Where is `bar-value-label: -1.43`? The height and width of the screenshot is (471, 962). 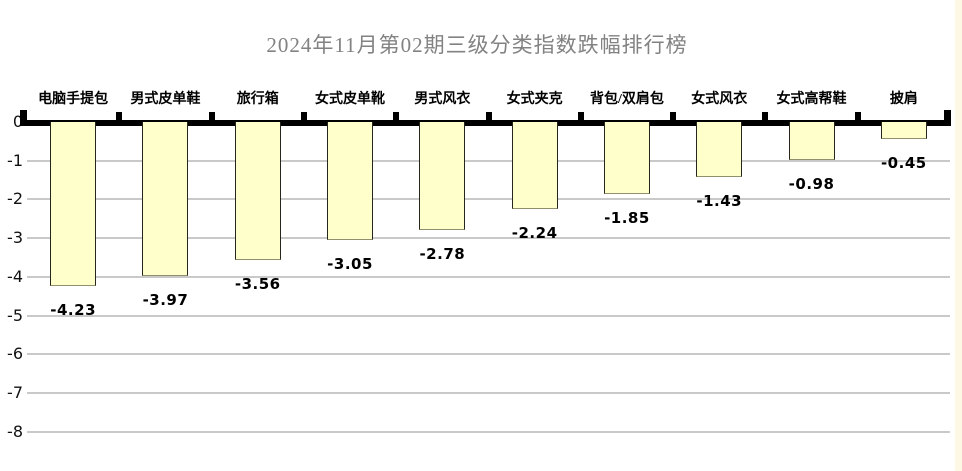 bar-value-label: -1.43 is located at coordinates (719, 201).